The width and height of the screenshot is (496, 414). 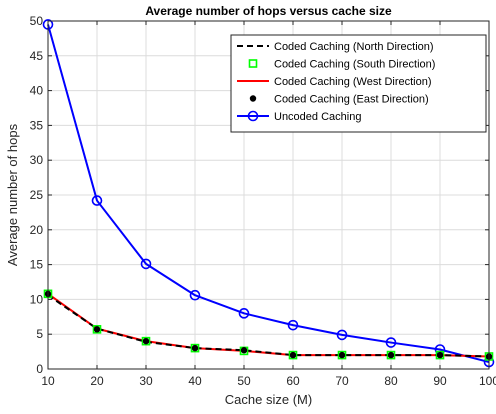 What do you see at coordinates (12, 194) in the screenshot?
I see `y-axis-label: Average number of hops` at bounding box center [12, 194].